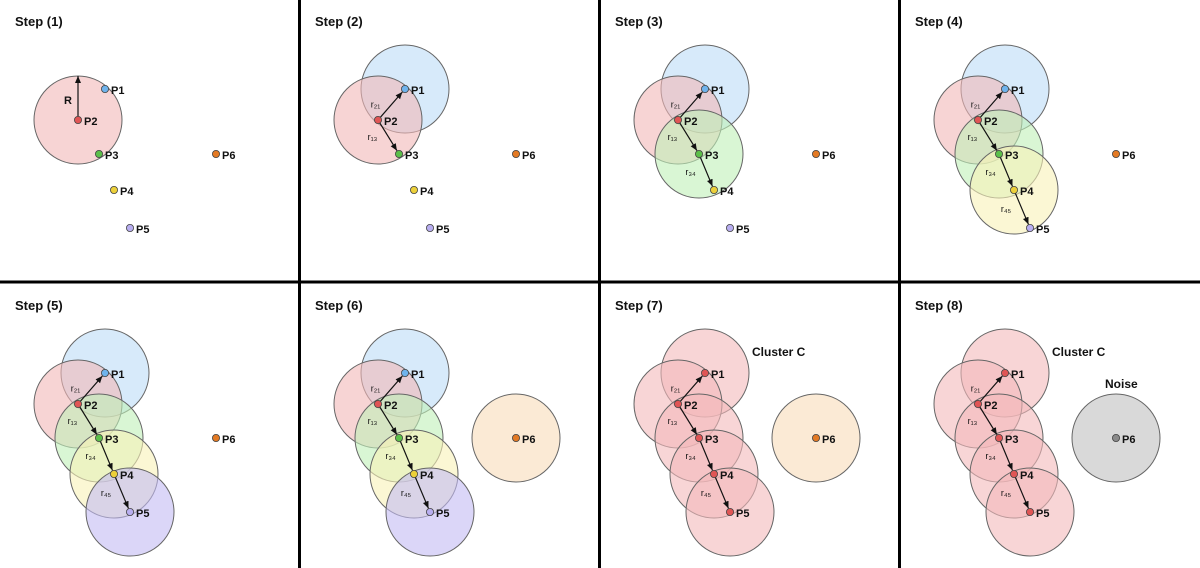  Describe the element at coordinates (1021, 207) in the screenshot. I see `distance-arrow-p4-p5` at that location.